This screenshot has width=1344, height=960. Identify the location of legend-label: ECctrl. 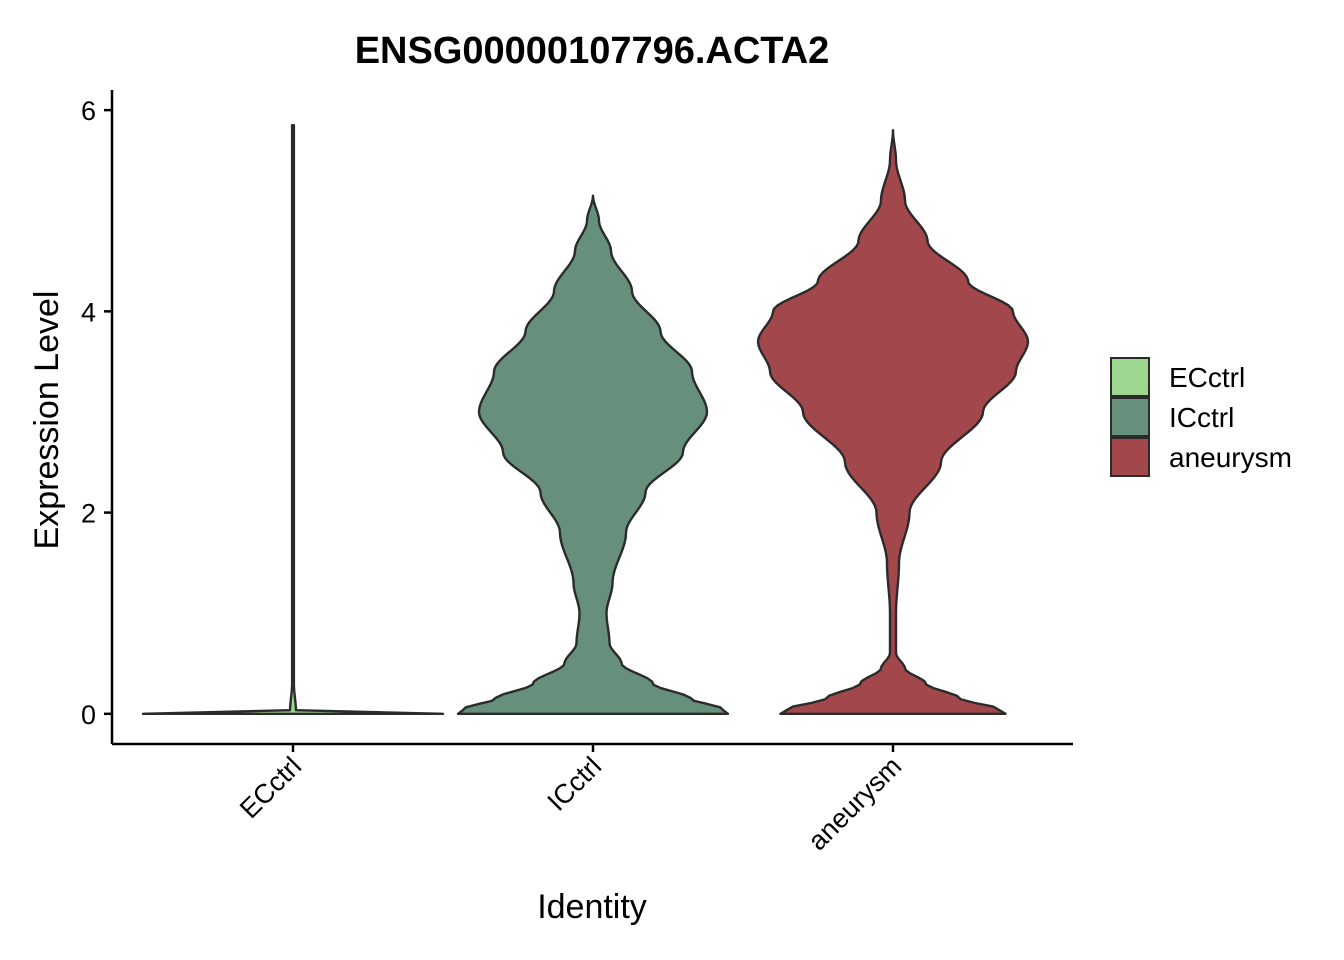
(1207, 377).